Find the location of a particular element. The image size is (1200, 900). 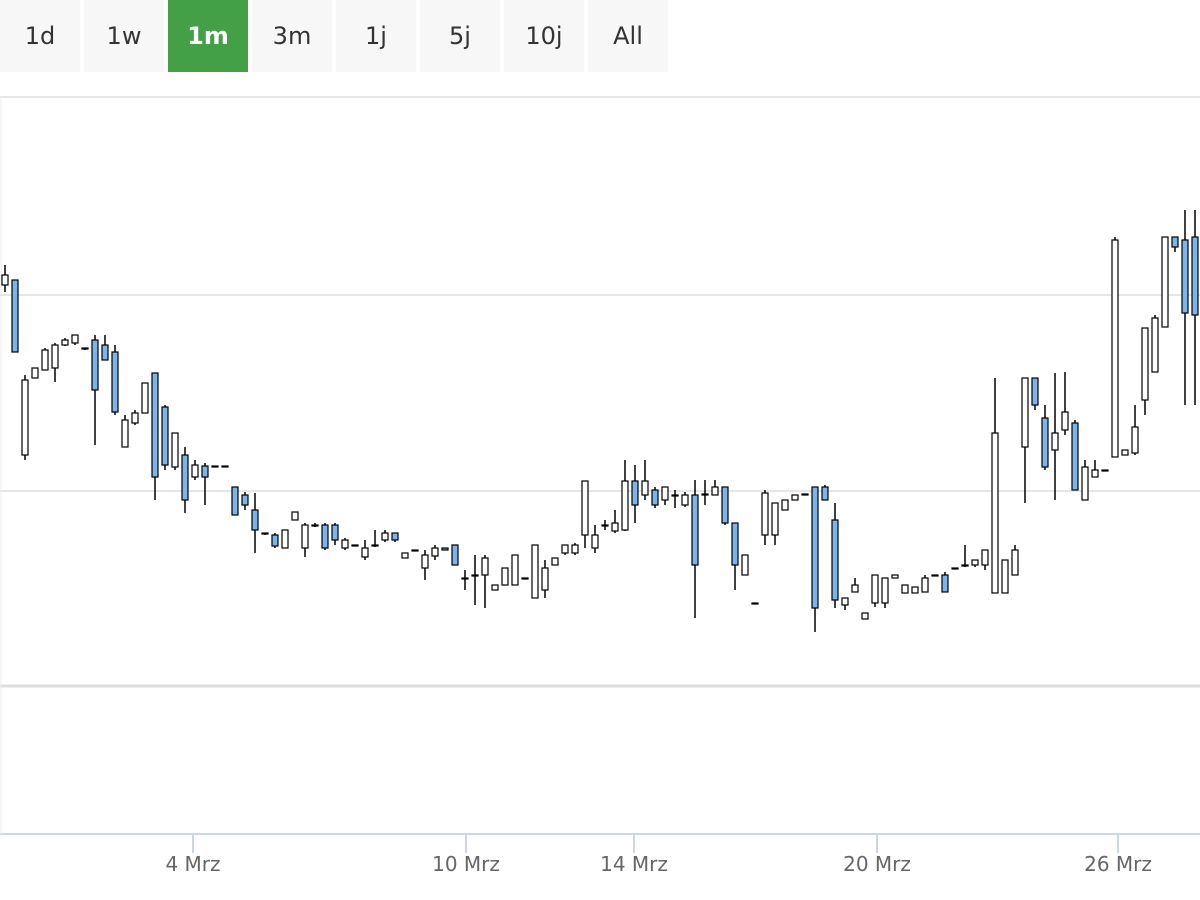

x-tick-label: 26 Mrz is located at coordinates (1118, 864).